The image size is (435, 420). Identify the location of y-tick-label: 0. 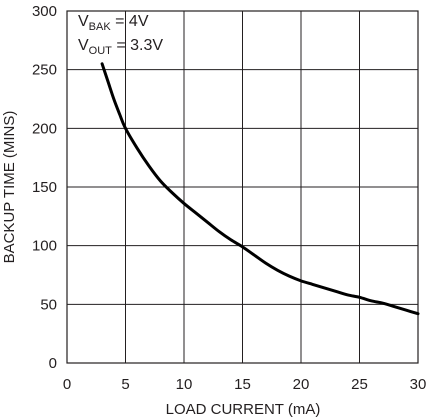
(53, 363).